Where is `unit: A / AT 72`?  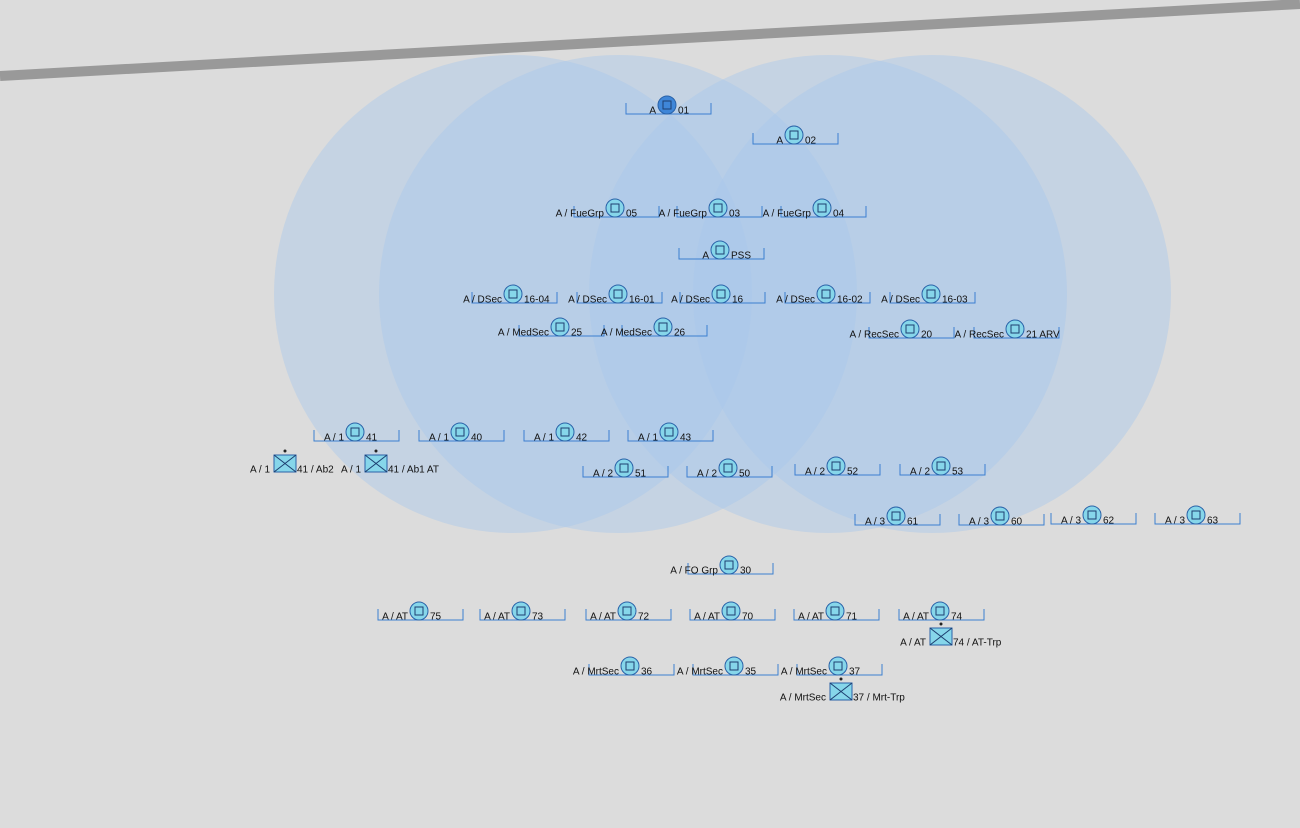 unit: A / AT 72 is located at coordinates (628, 612).